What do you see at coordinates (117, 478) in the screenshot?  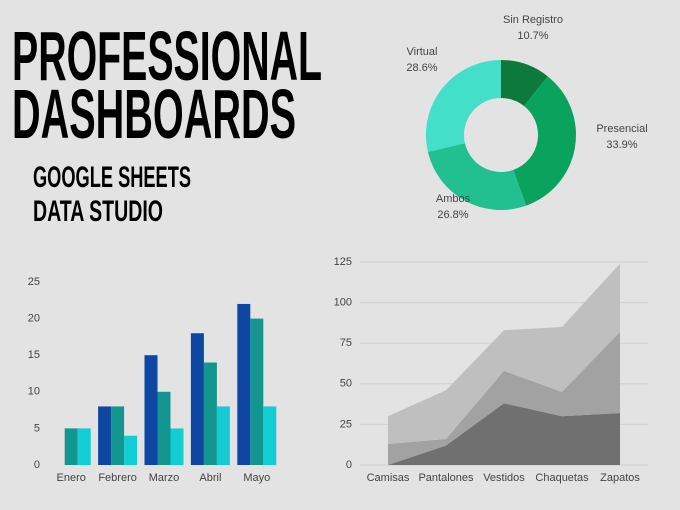 I see `x-tick-label: Febrero` at bounding box center [117, 478].